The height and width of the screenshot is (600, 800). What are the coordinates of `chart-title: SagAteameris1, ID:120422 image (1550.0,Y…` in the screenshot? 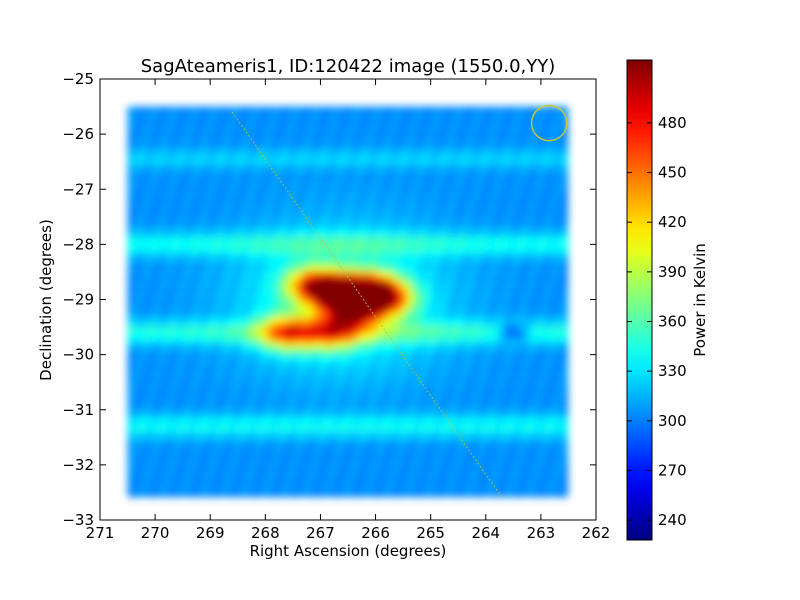 It's located at (348, 66).